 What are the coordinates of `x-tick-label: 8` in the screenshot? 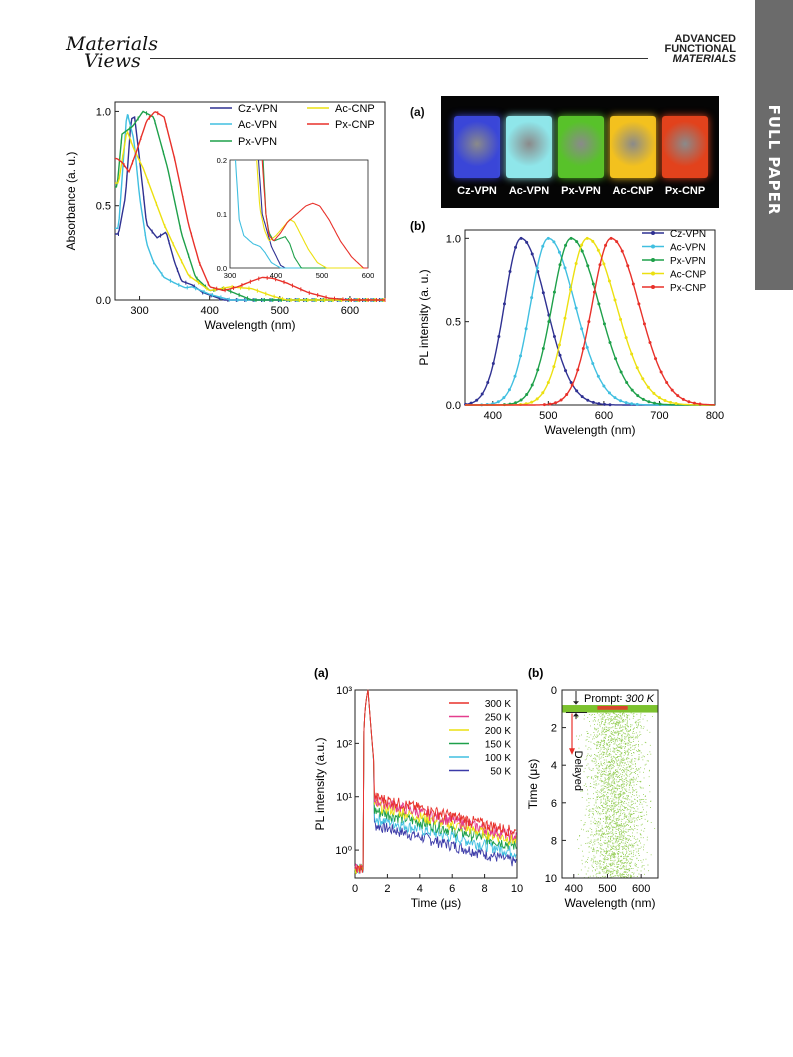 It's located at (485, 889).